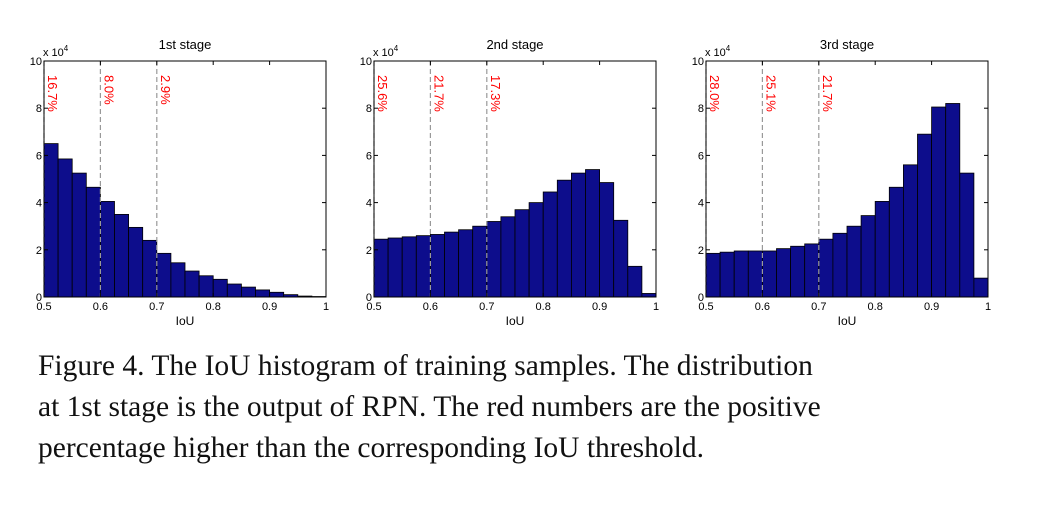 The width and height of the screenshot is (1059, 508). Describe the element at coordinates (847, 44) in the screenshot. I see `chart-title: 3rd stage` at that location.